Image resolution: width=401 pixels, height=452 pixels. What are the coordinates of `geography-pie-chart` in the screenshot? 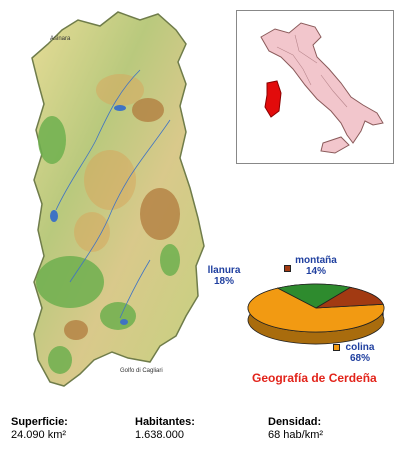 It's located at (316, 314).